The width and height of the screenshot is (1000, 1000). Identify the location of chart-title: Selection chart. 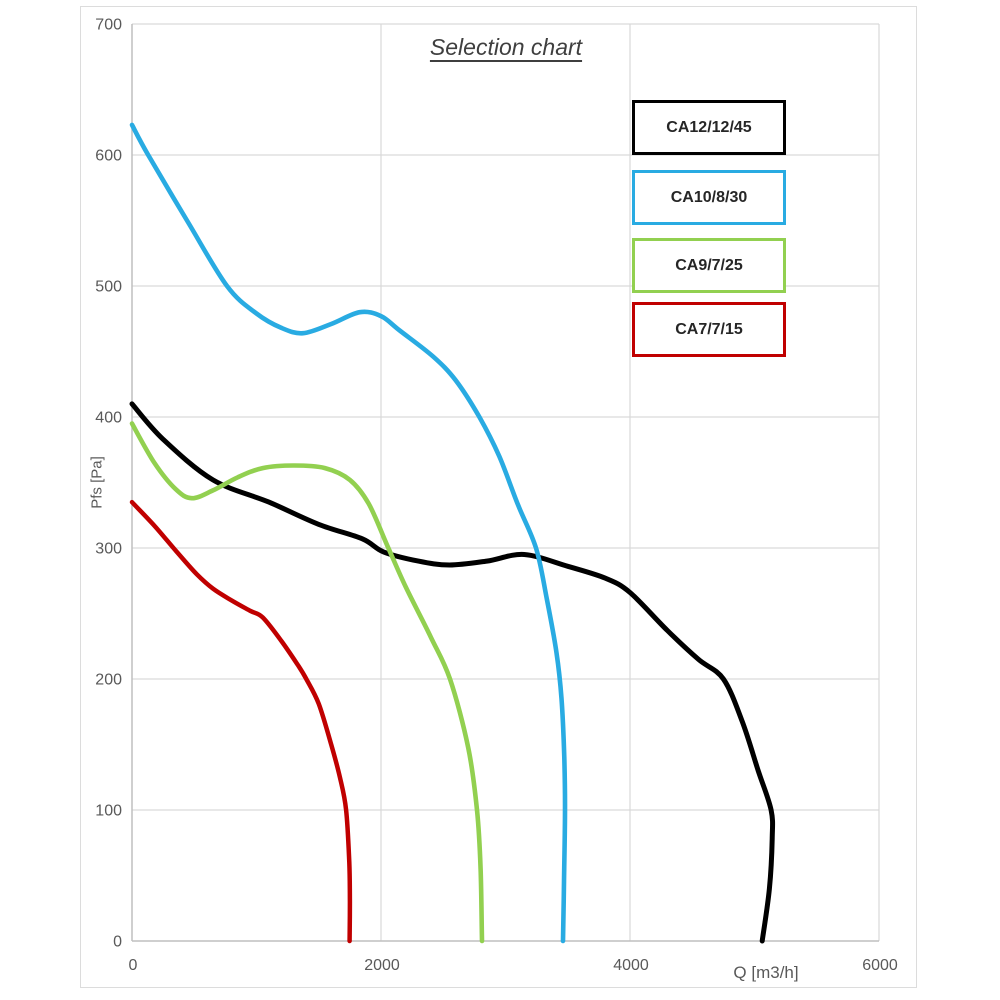
(506, 47).